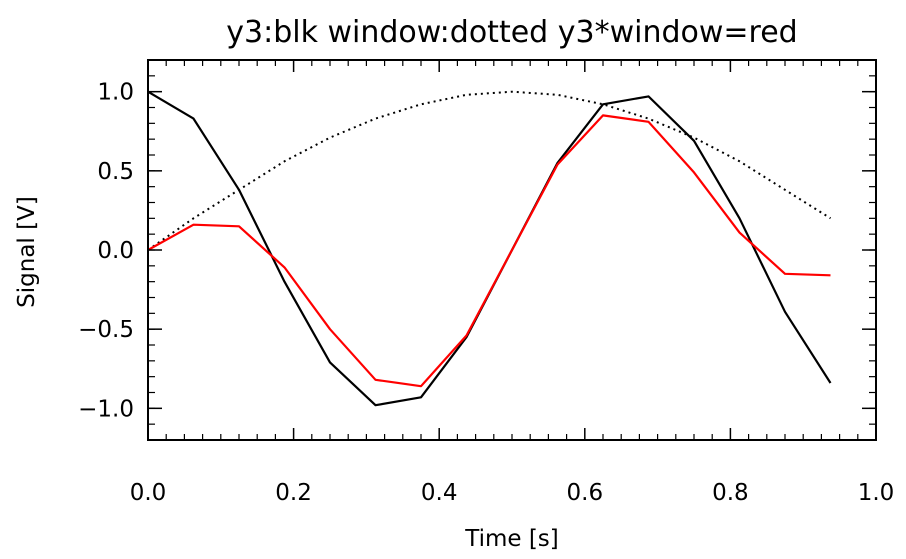 The height and width of the screenshot is (559, 906). What do you see at coordinates (115, 251) in the screenshot?
I see `y-tick-label: 0.0` at bounding box center [115, 251].